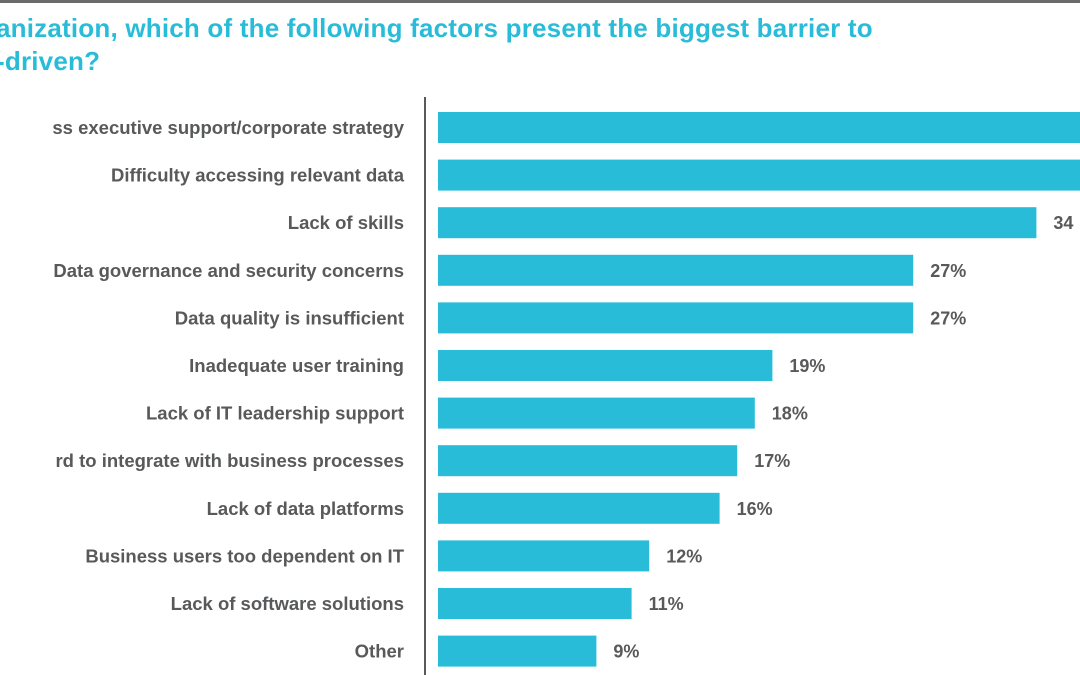  I want to click on top-rule, so click(540, 1).